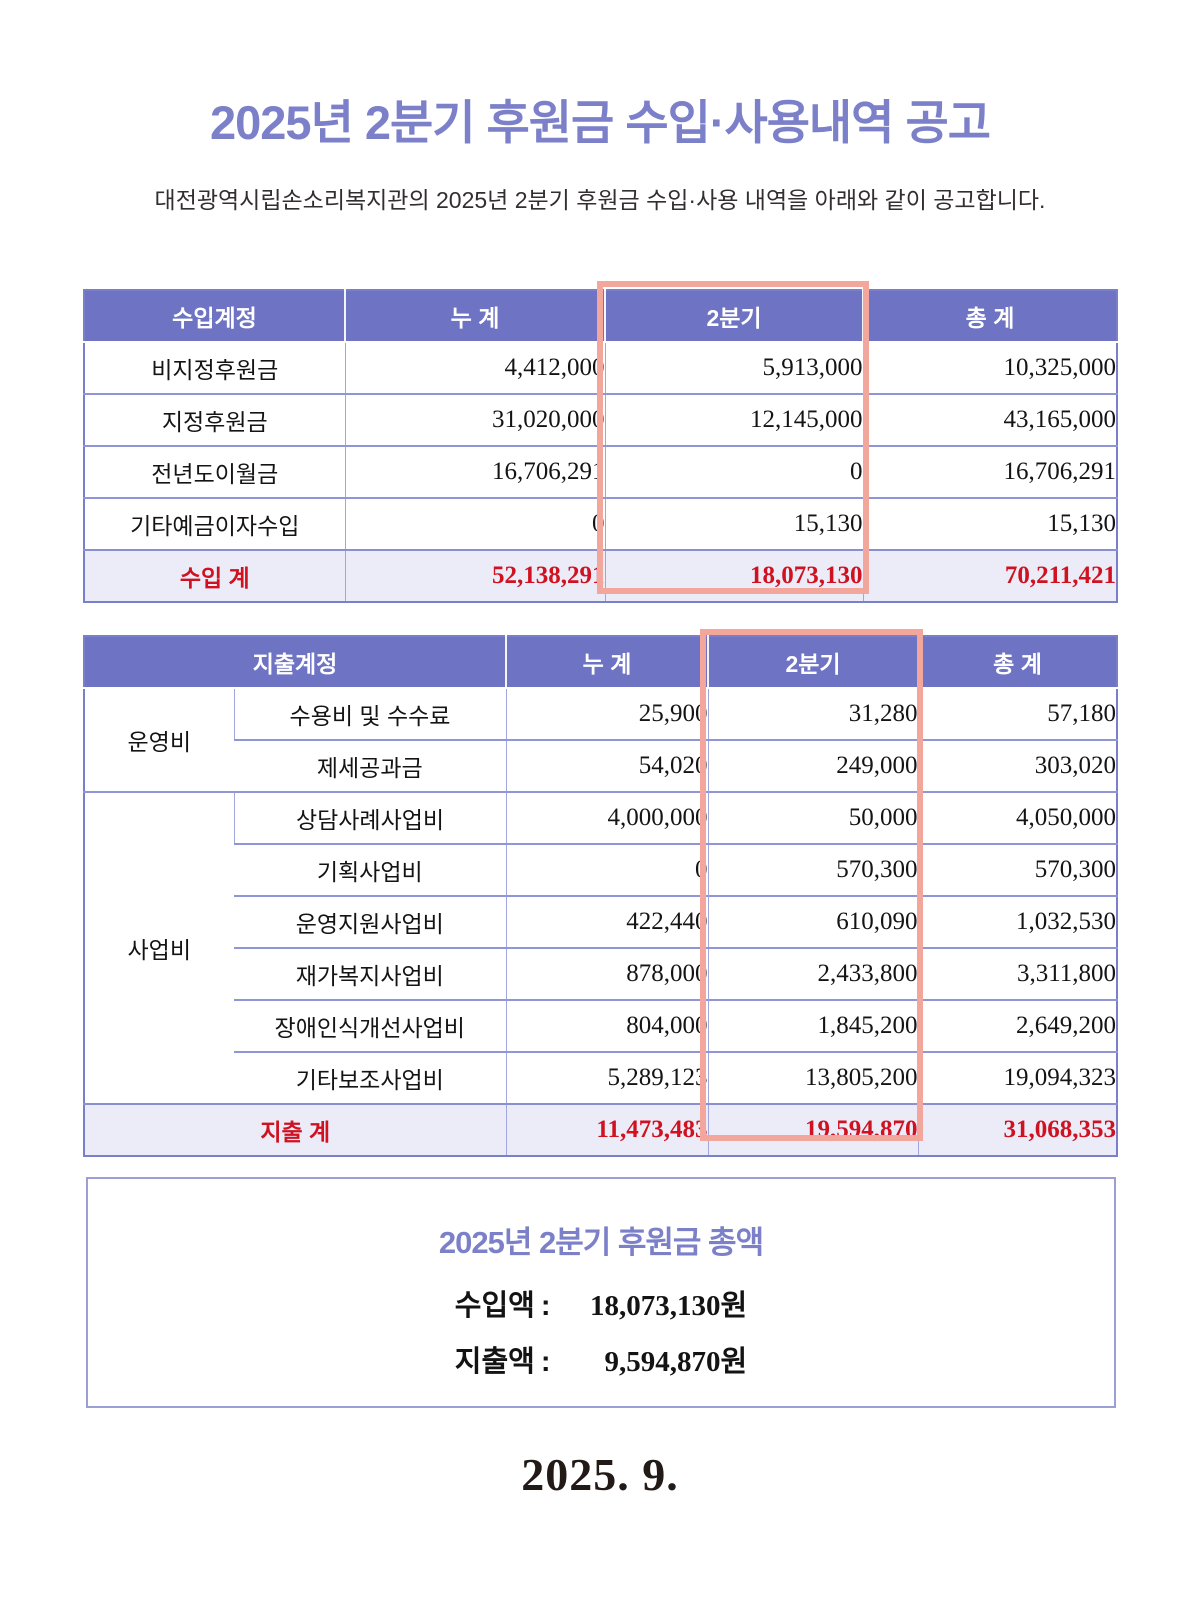  Describe the element at coordinates (214, 523) in the screenshot. I see `income-row-label: 기타예금이자수입` at that location.